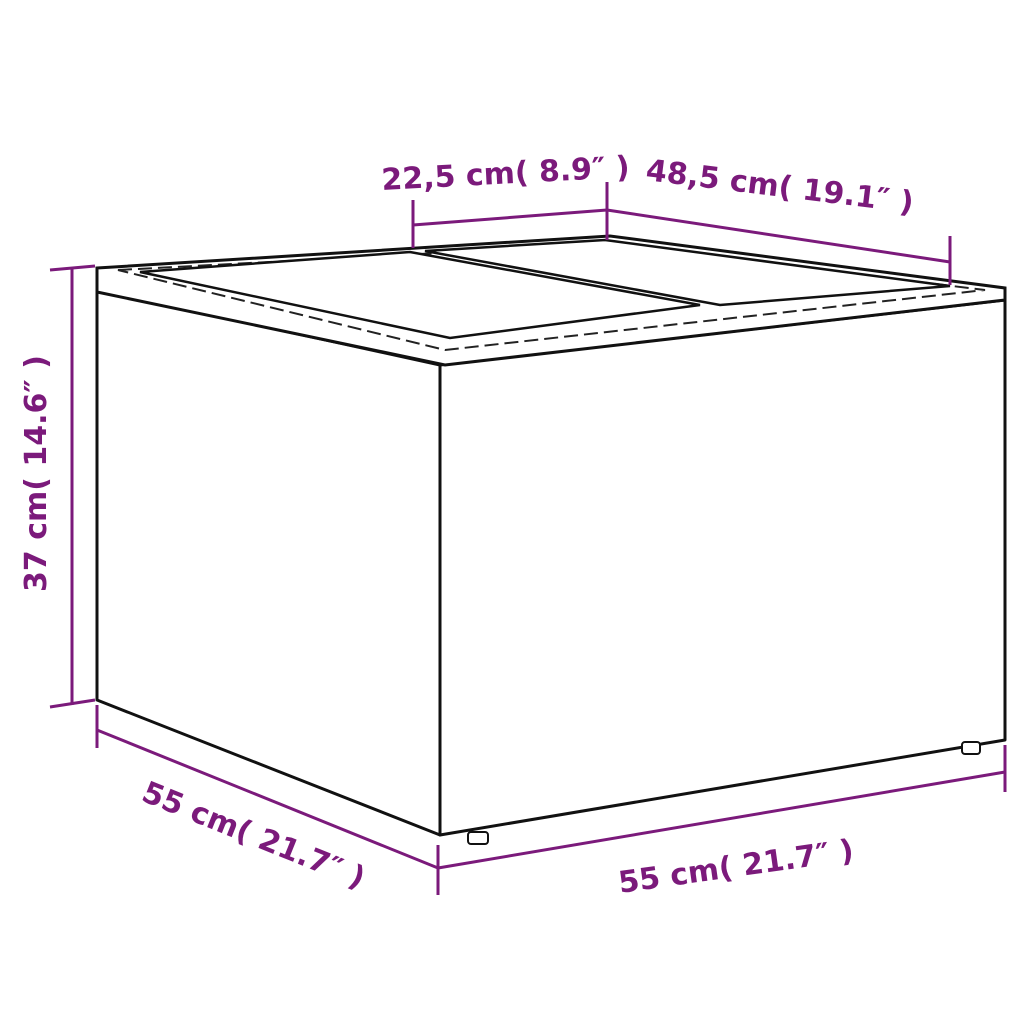  What do you see at coordinates (478, 838) in the screenshot?
I see `foot-front` at bounding box center [478, 838].